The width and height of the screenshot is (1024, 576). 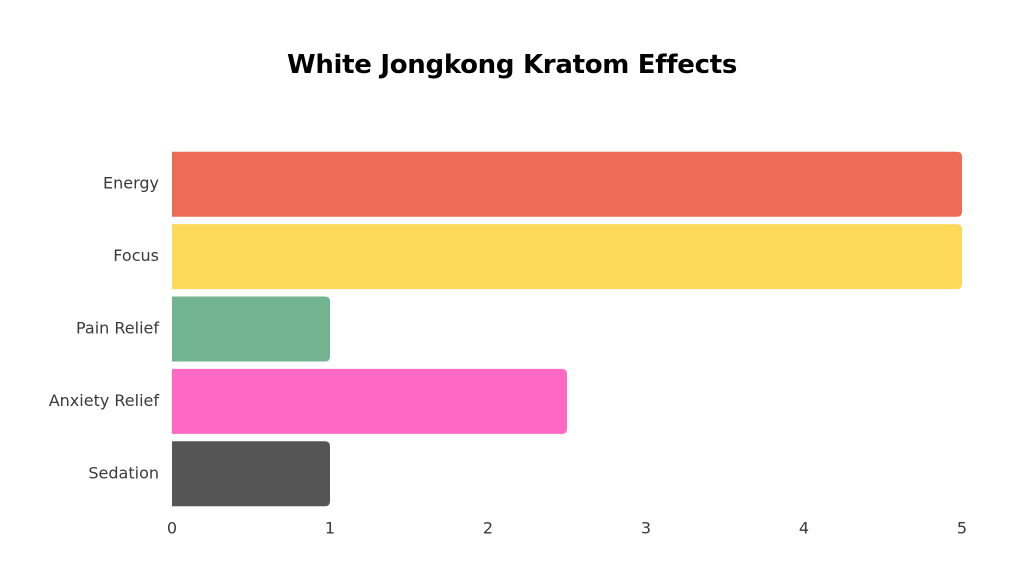 What do you see at coordinates (567, 184) in the screenshot?
I see `bar-energy` at bounding box center [567, 184].